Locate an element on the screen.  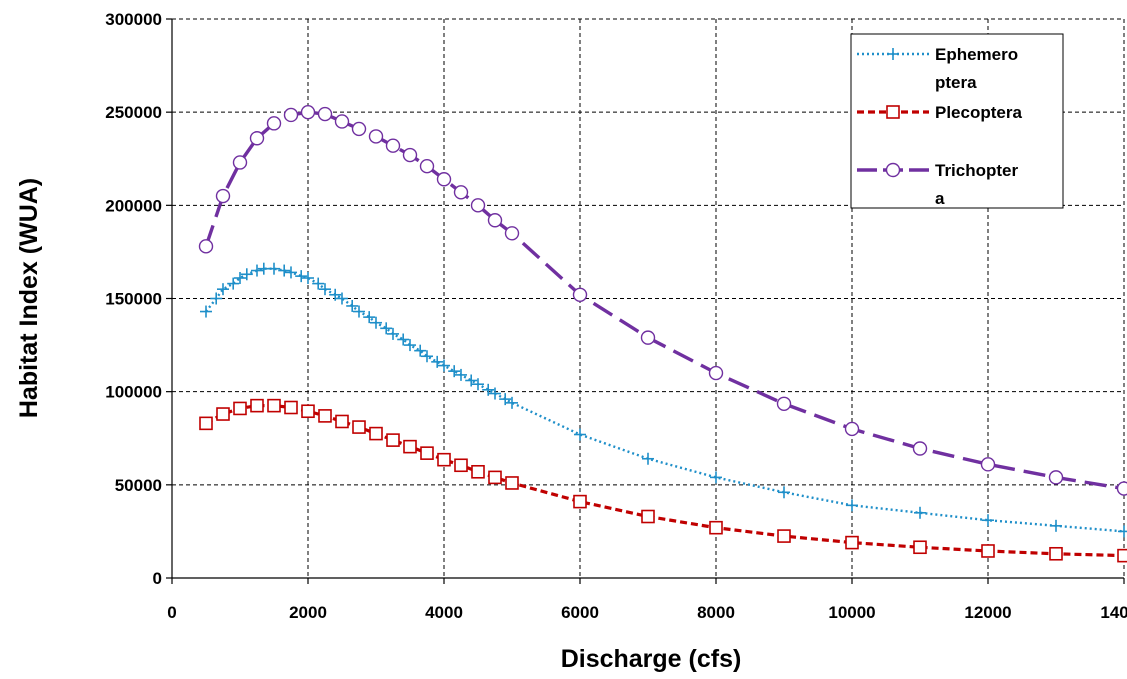
legend-item-ephemeroptera: Ephemero ptera is located at coordinates (937, 68).